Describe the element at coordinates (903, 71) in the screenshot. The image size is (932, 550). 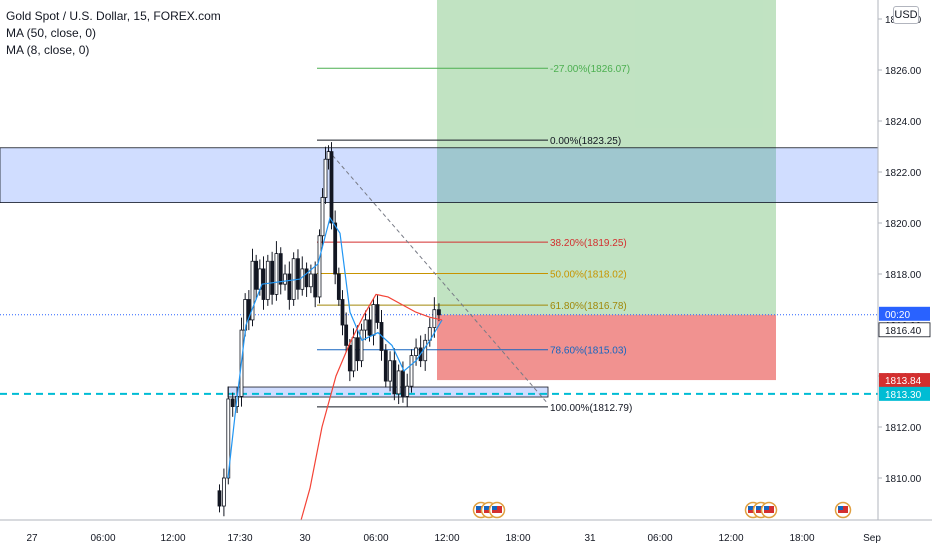
I see `price-tick-label: 1826.00` at that location.